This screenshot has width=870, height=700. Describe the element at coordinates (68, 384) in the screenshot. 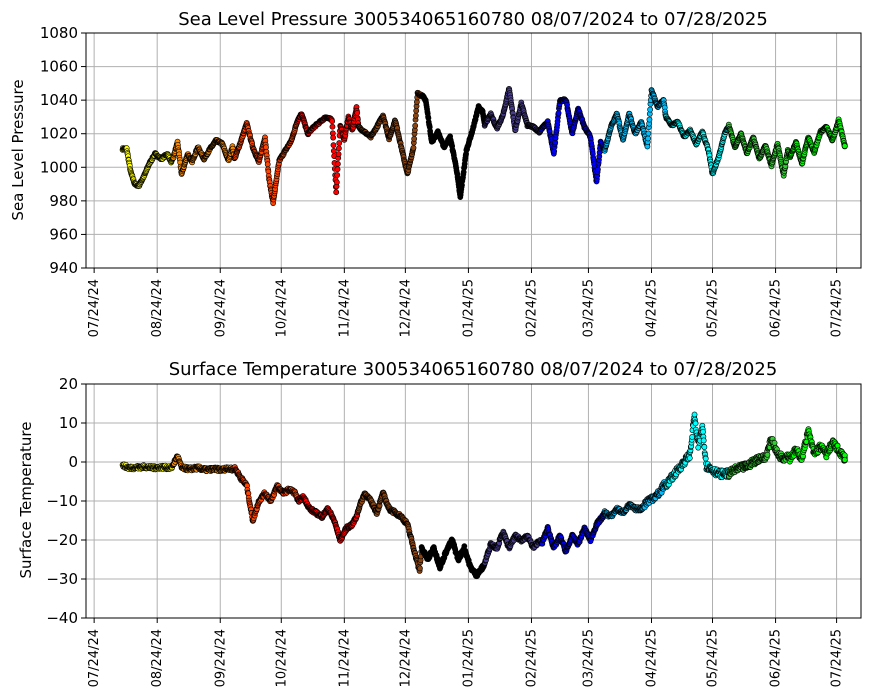

I see `temperature-ytick-label: 20` at that location.